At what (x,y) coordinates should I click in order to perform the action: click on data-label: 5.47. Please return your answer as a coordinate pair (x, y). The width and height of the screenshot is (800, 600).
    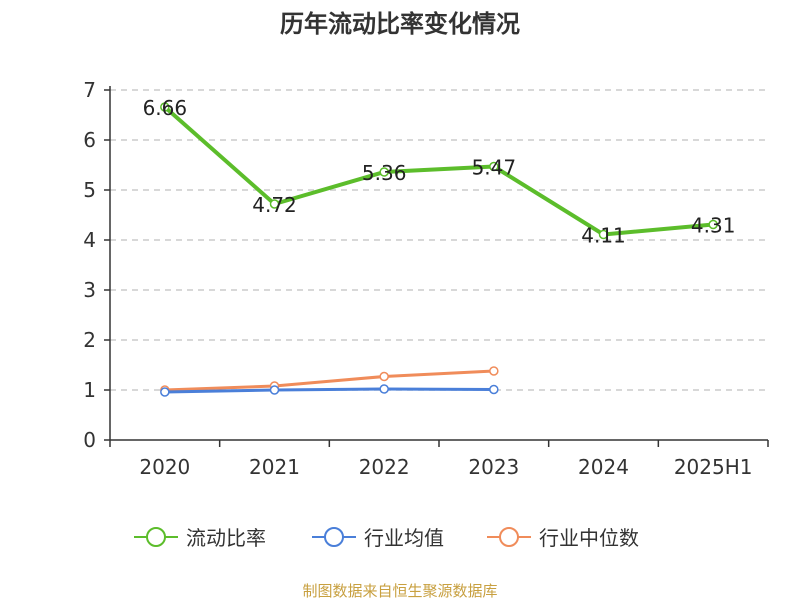
    Looking at the image, I should click on (494, 168).